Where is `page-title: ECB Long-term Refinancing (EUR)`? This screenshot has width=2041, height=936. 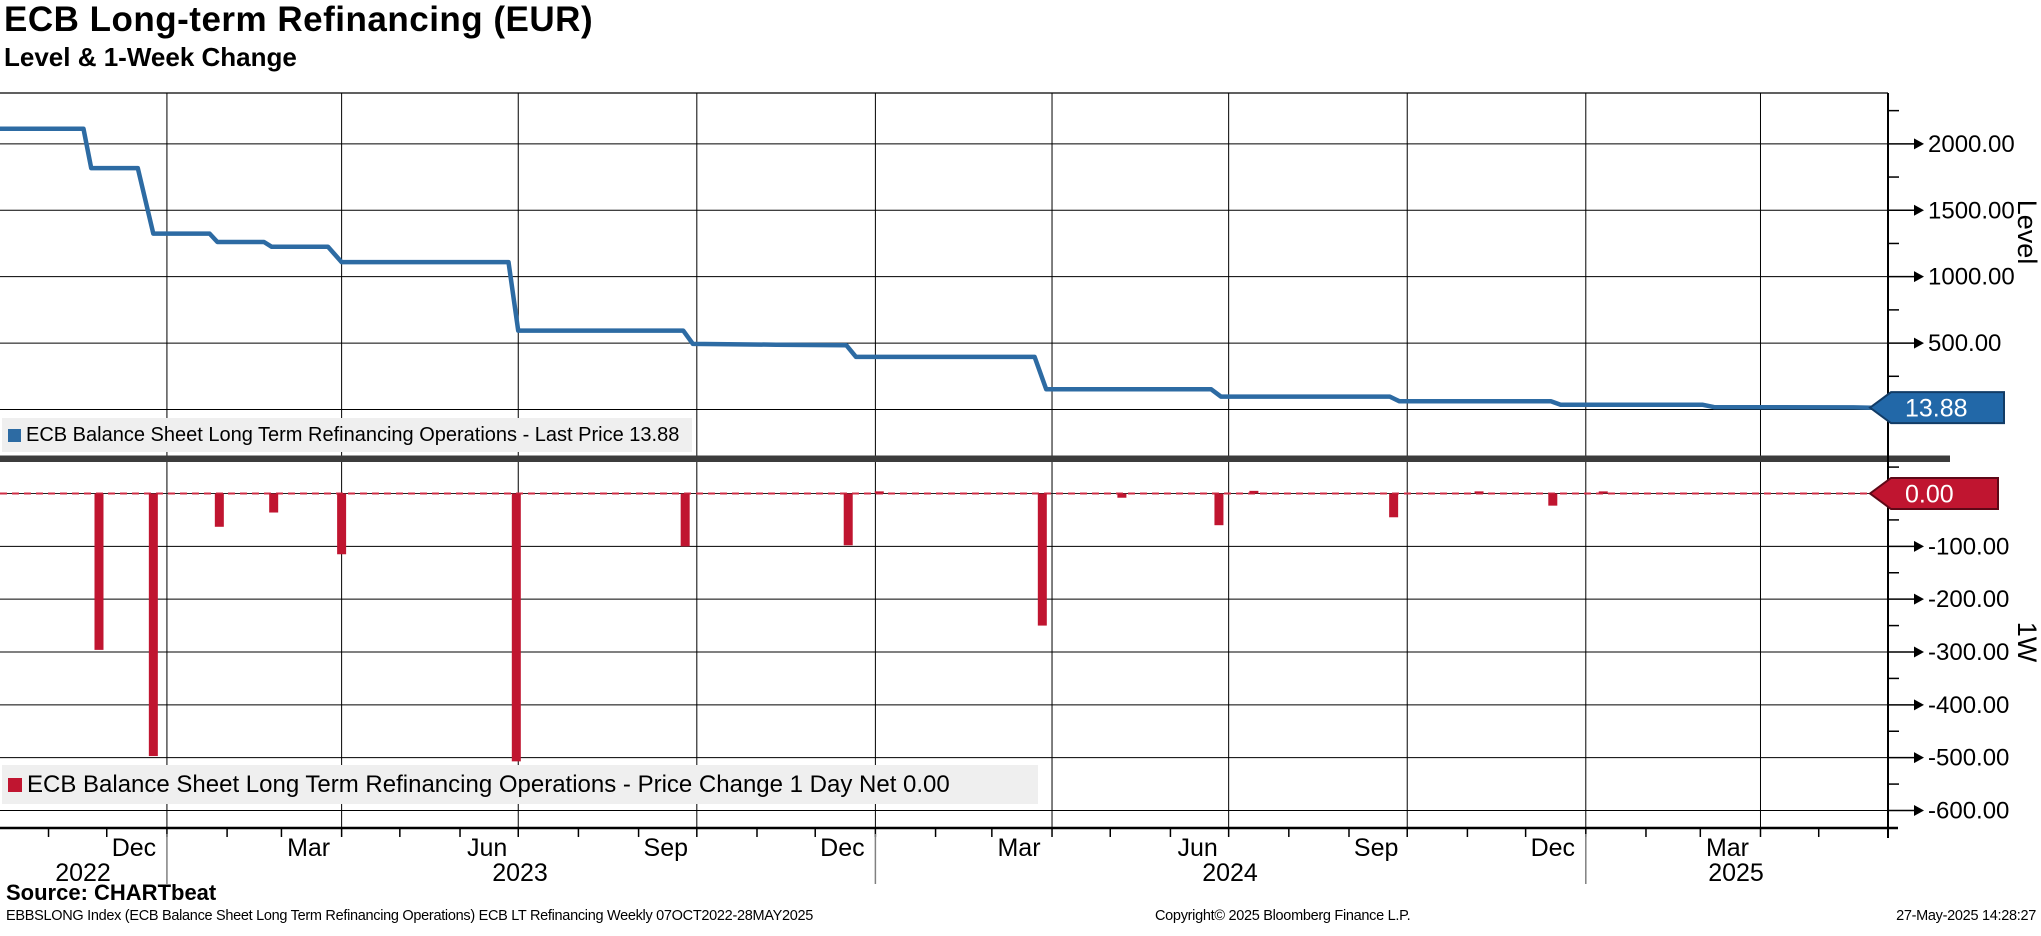 page-title: ECB Long-term Refinancing (EUR) is located at coordinates (299, 19).